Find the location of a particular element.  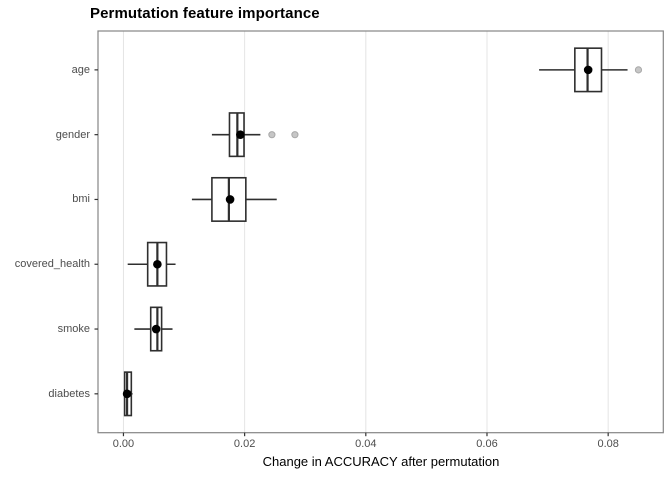

y-category-label: age is located at coordinates (80, 69).